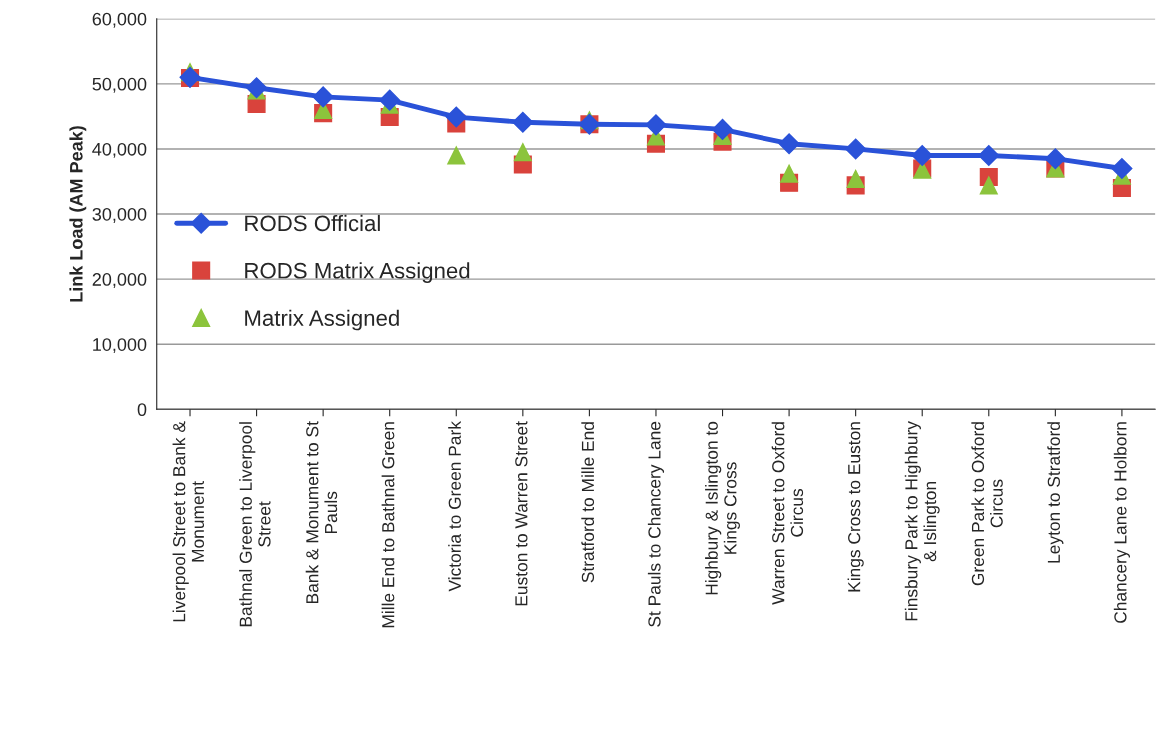 This screenshot has height=751, width=1161. I want to click on x-tick-label: Bank & Monument to St Pauls, so click(321, 512).